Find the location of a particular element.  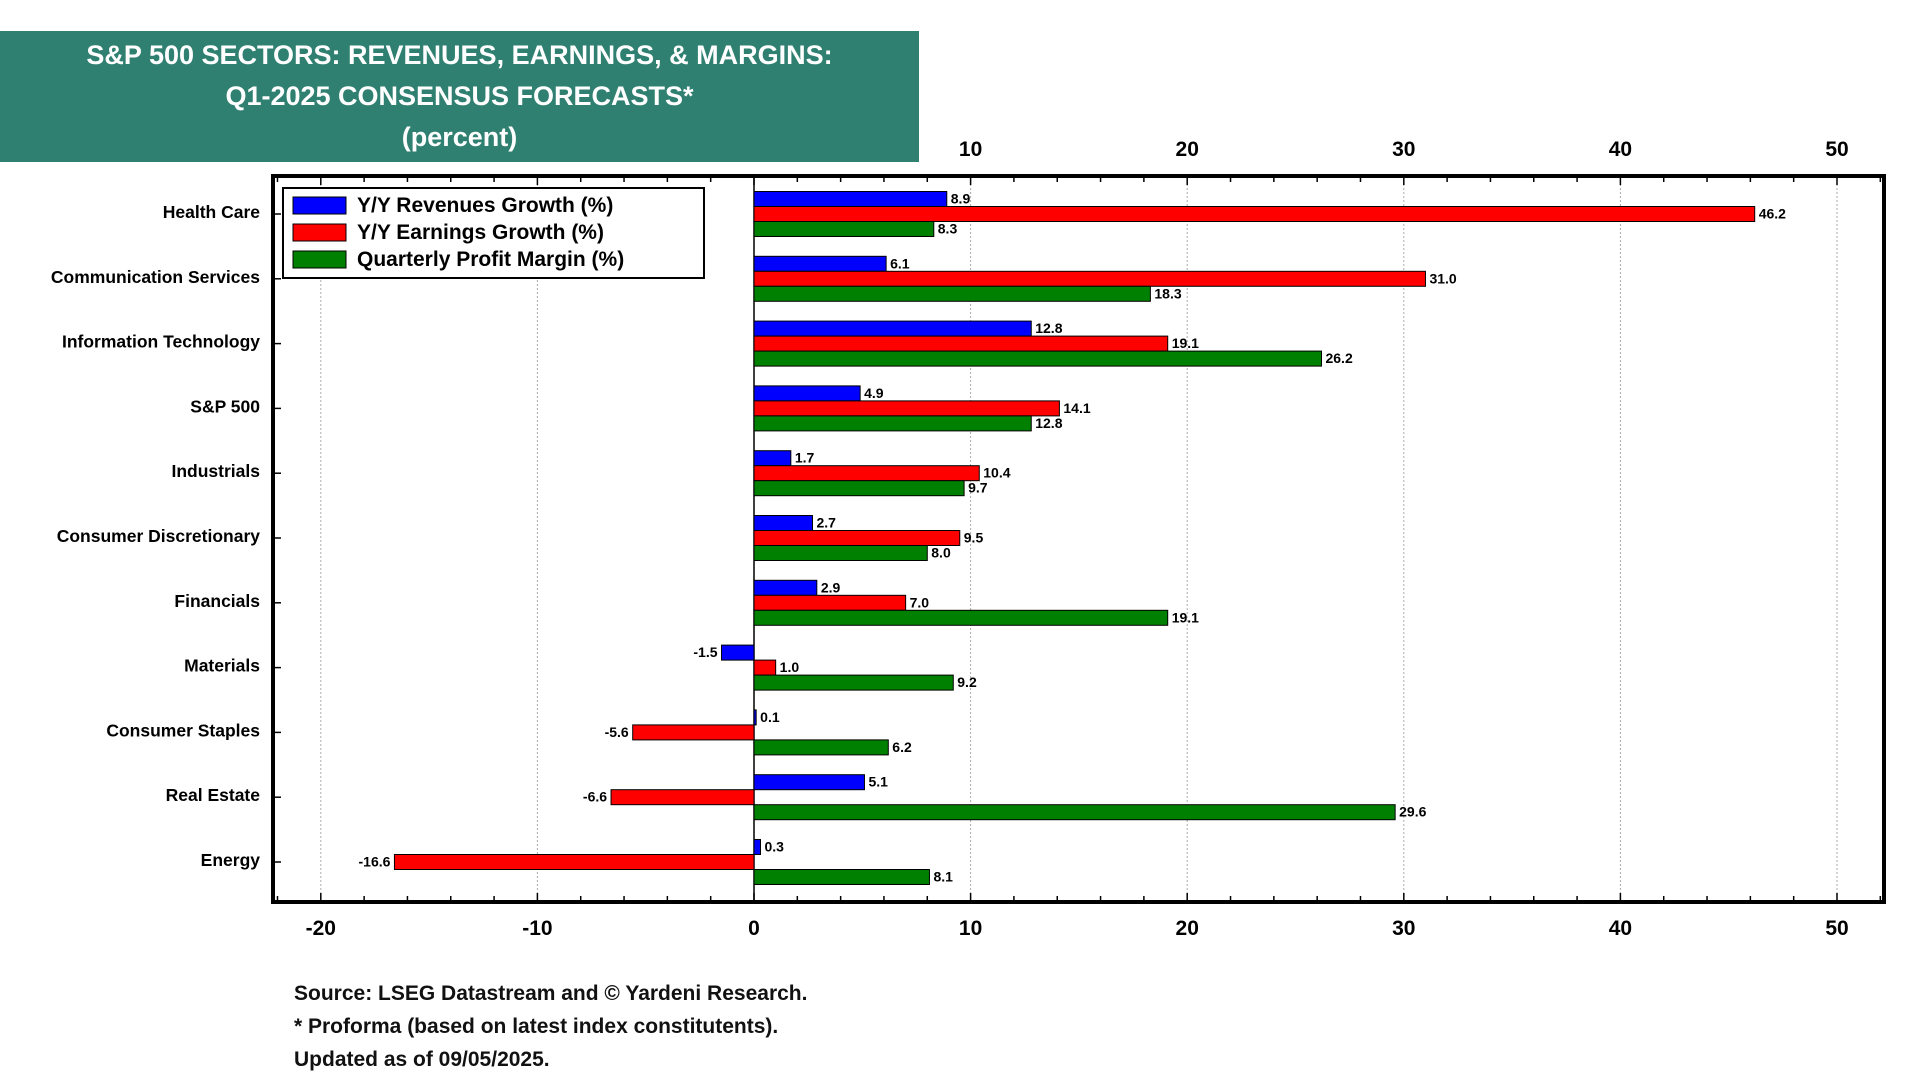

x-tick-label-bottom: 40 is located at coordinates (1620, 928).